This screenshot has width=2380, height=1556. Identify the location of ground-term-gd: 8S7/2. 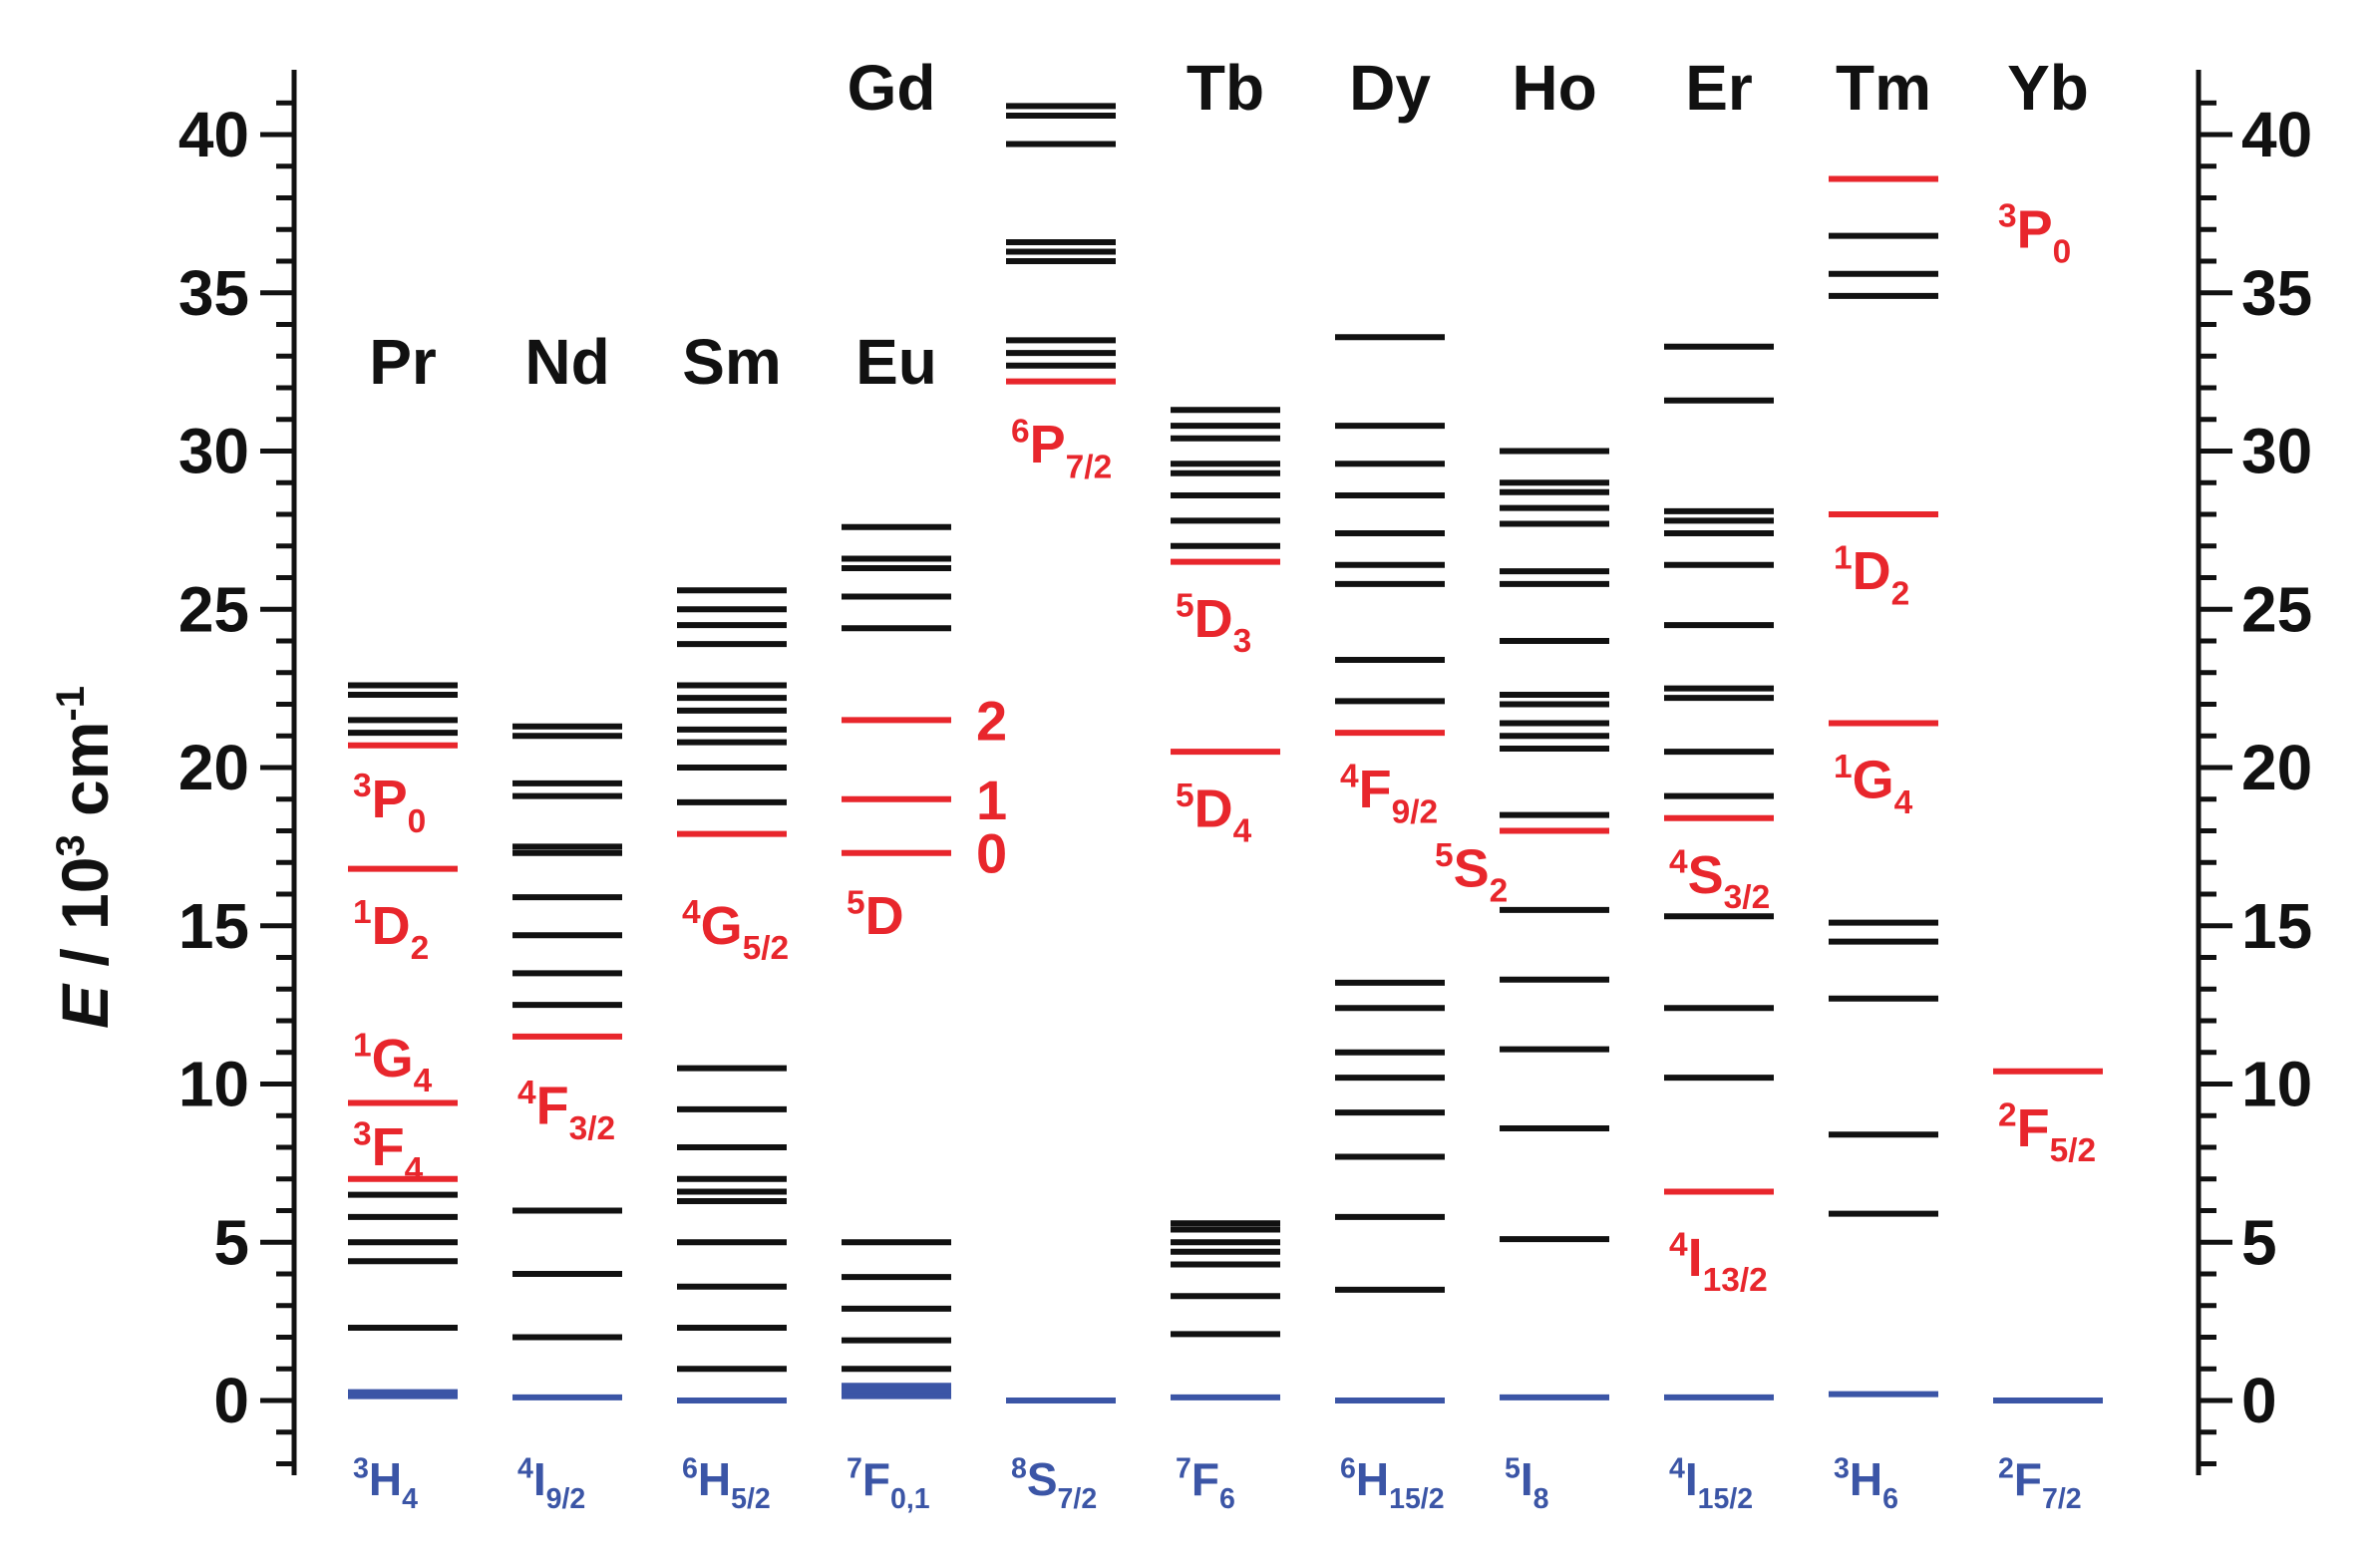
(1054, 1484).